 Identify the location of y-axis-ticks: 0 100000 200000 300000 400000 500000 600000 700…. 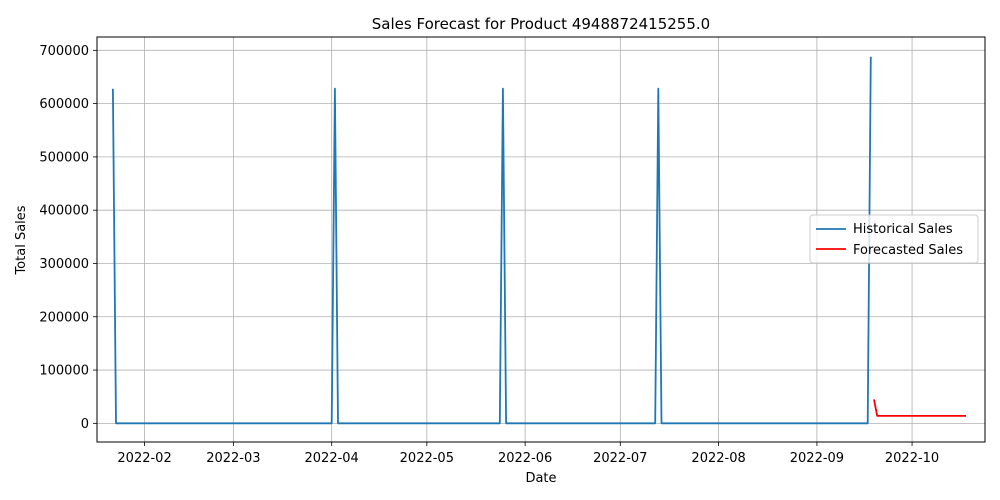
(68, 238).